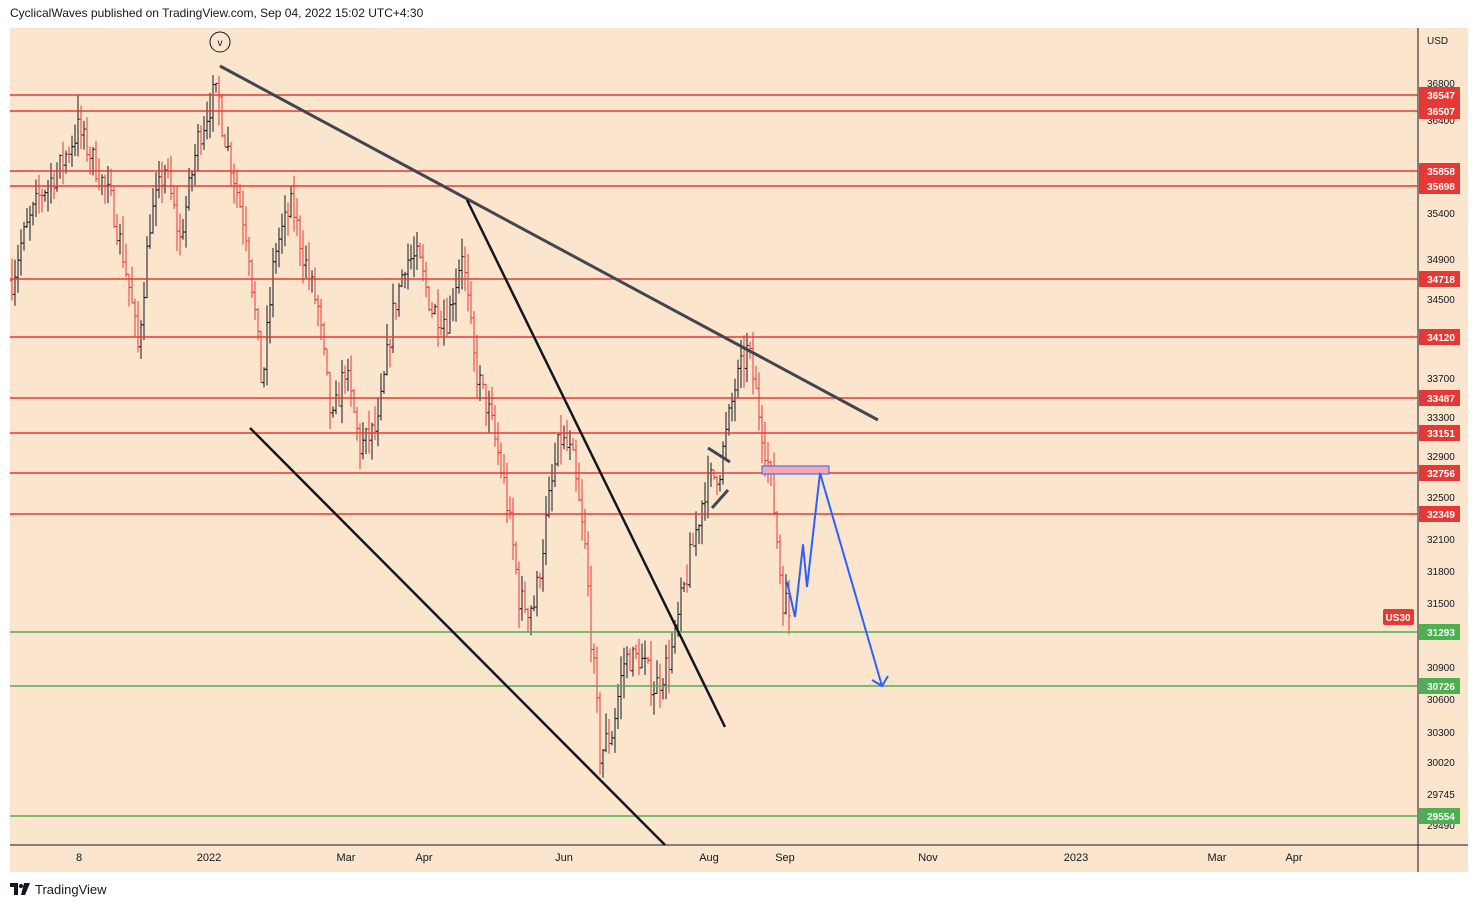 This screenshot has width=1478, height=907. What do you see at coordinates (834, 579) in the screenshot?
I see `projection-line` at bounding box center [834, 579].